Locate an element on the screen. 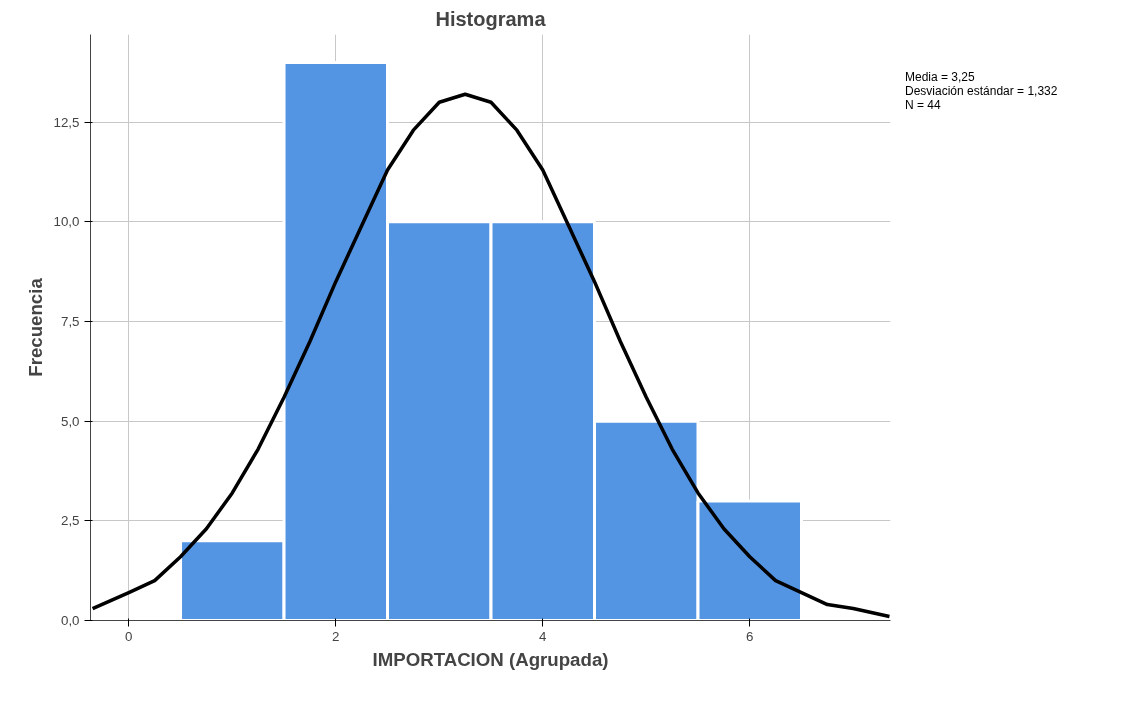 The image size is (1138, 713). text: Media = 3,25 is located at coordinates (940, 77).